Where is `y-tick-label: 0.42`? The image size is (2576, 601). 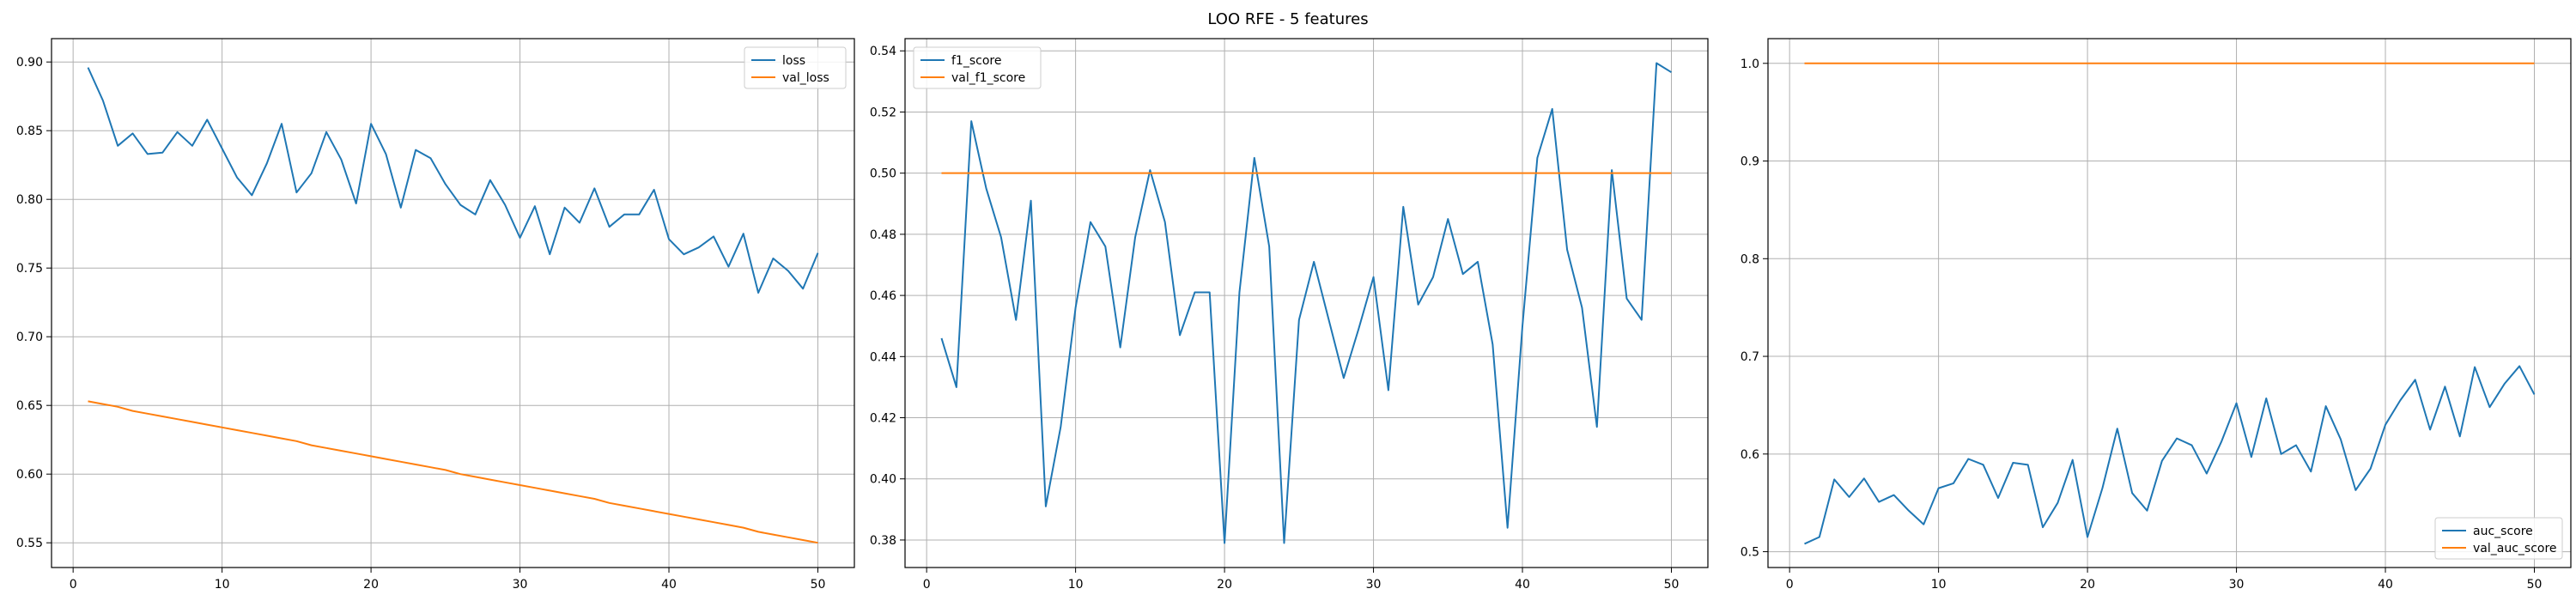 y-tick-label: 0.42 is located at coordinates (883, 419).